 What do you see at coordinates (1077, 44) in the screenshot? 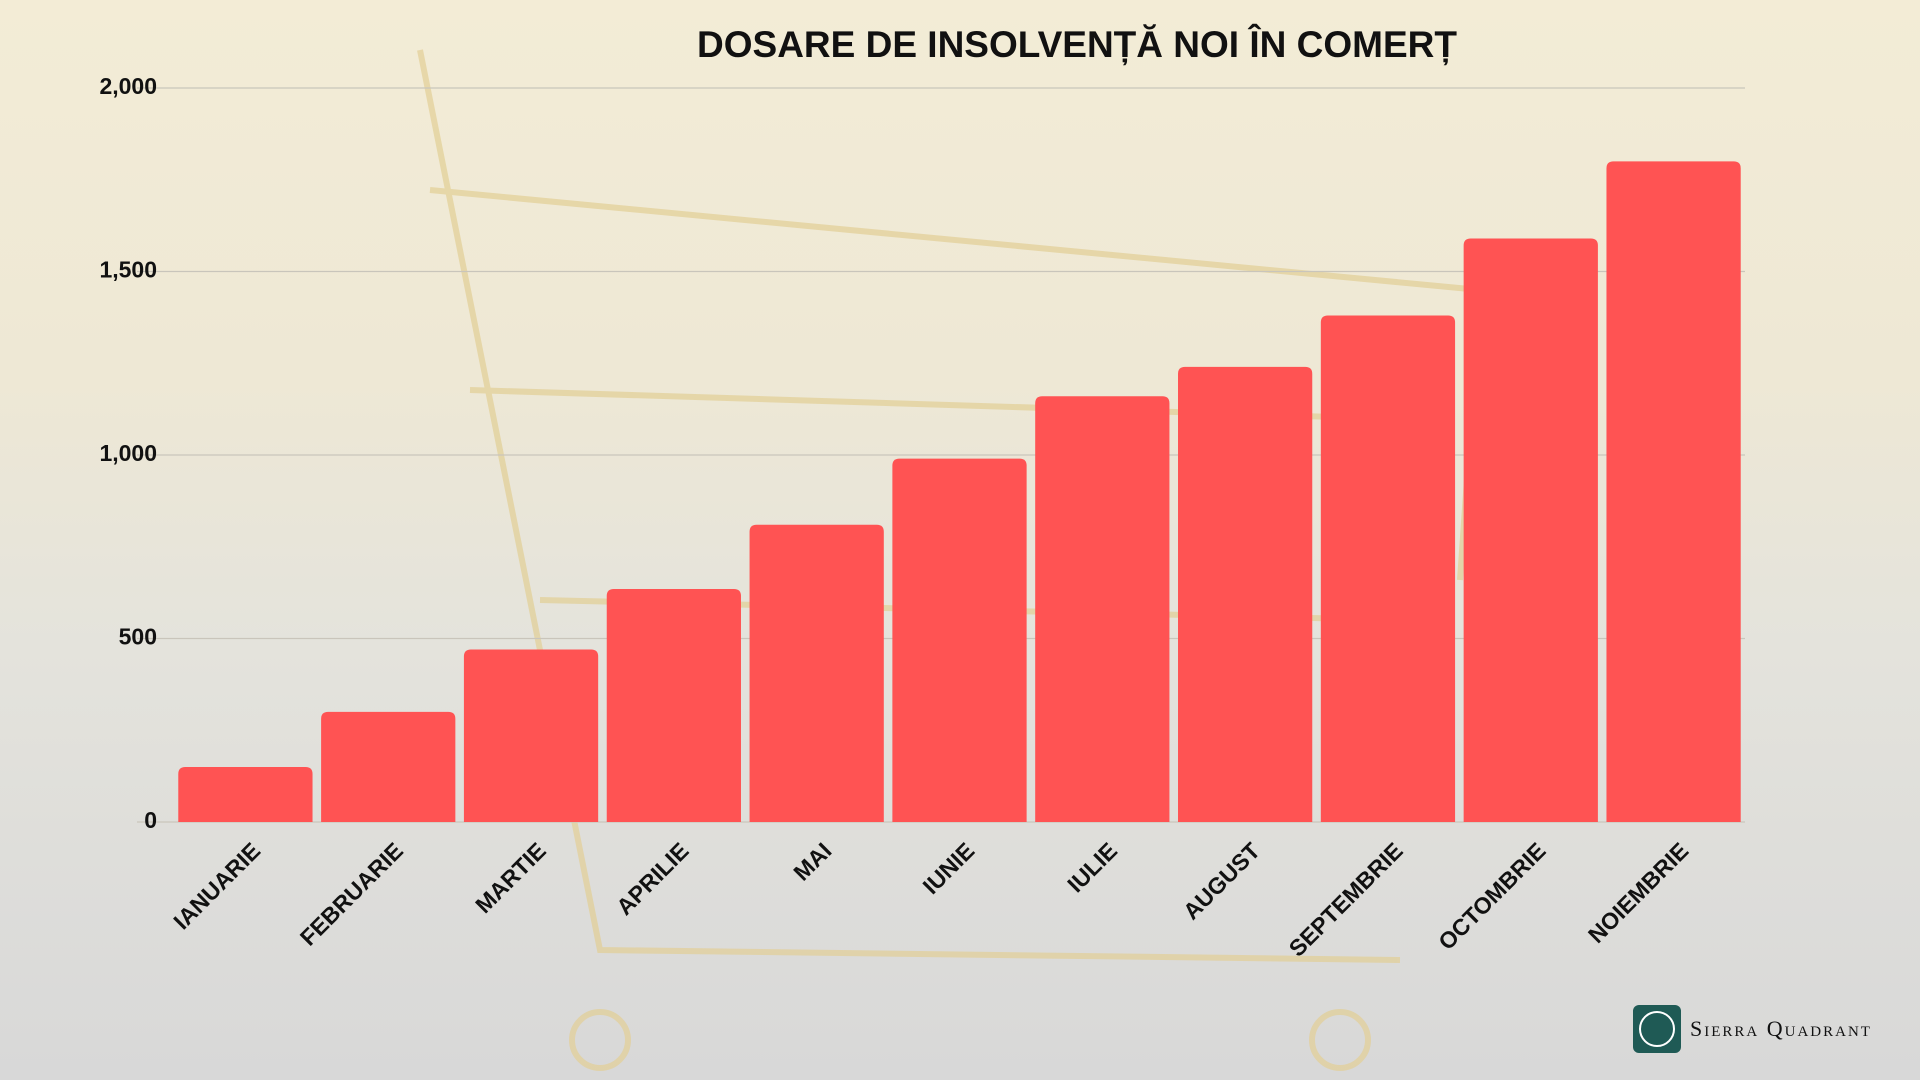
I see `chart-title: DOSARE DE INSOLVENȚĂ NOI ÎN COMERȚ` at bounding box center [1077, 44].